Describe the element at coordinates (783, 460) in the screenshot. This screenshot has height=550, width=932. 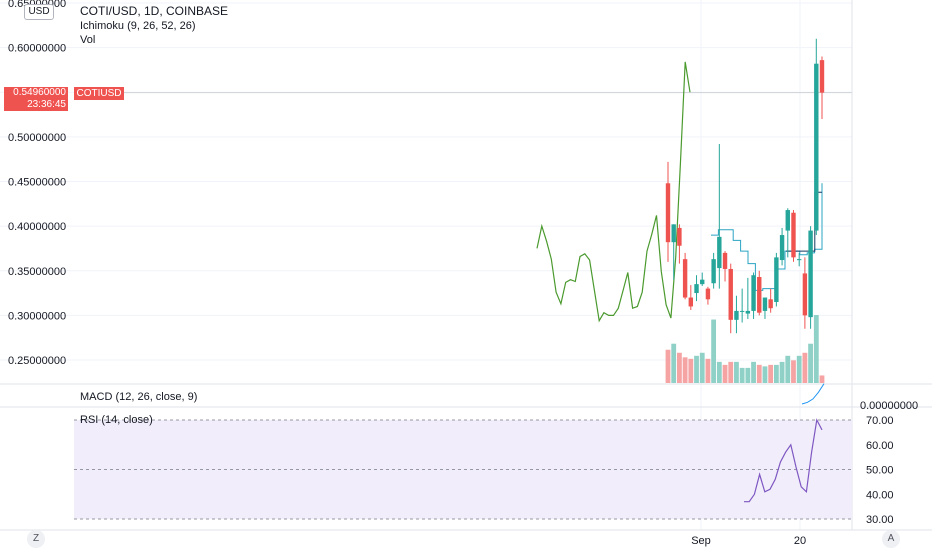
I see `rsi-line` at that location.